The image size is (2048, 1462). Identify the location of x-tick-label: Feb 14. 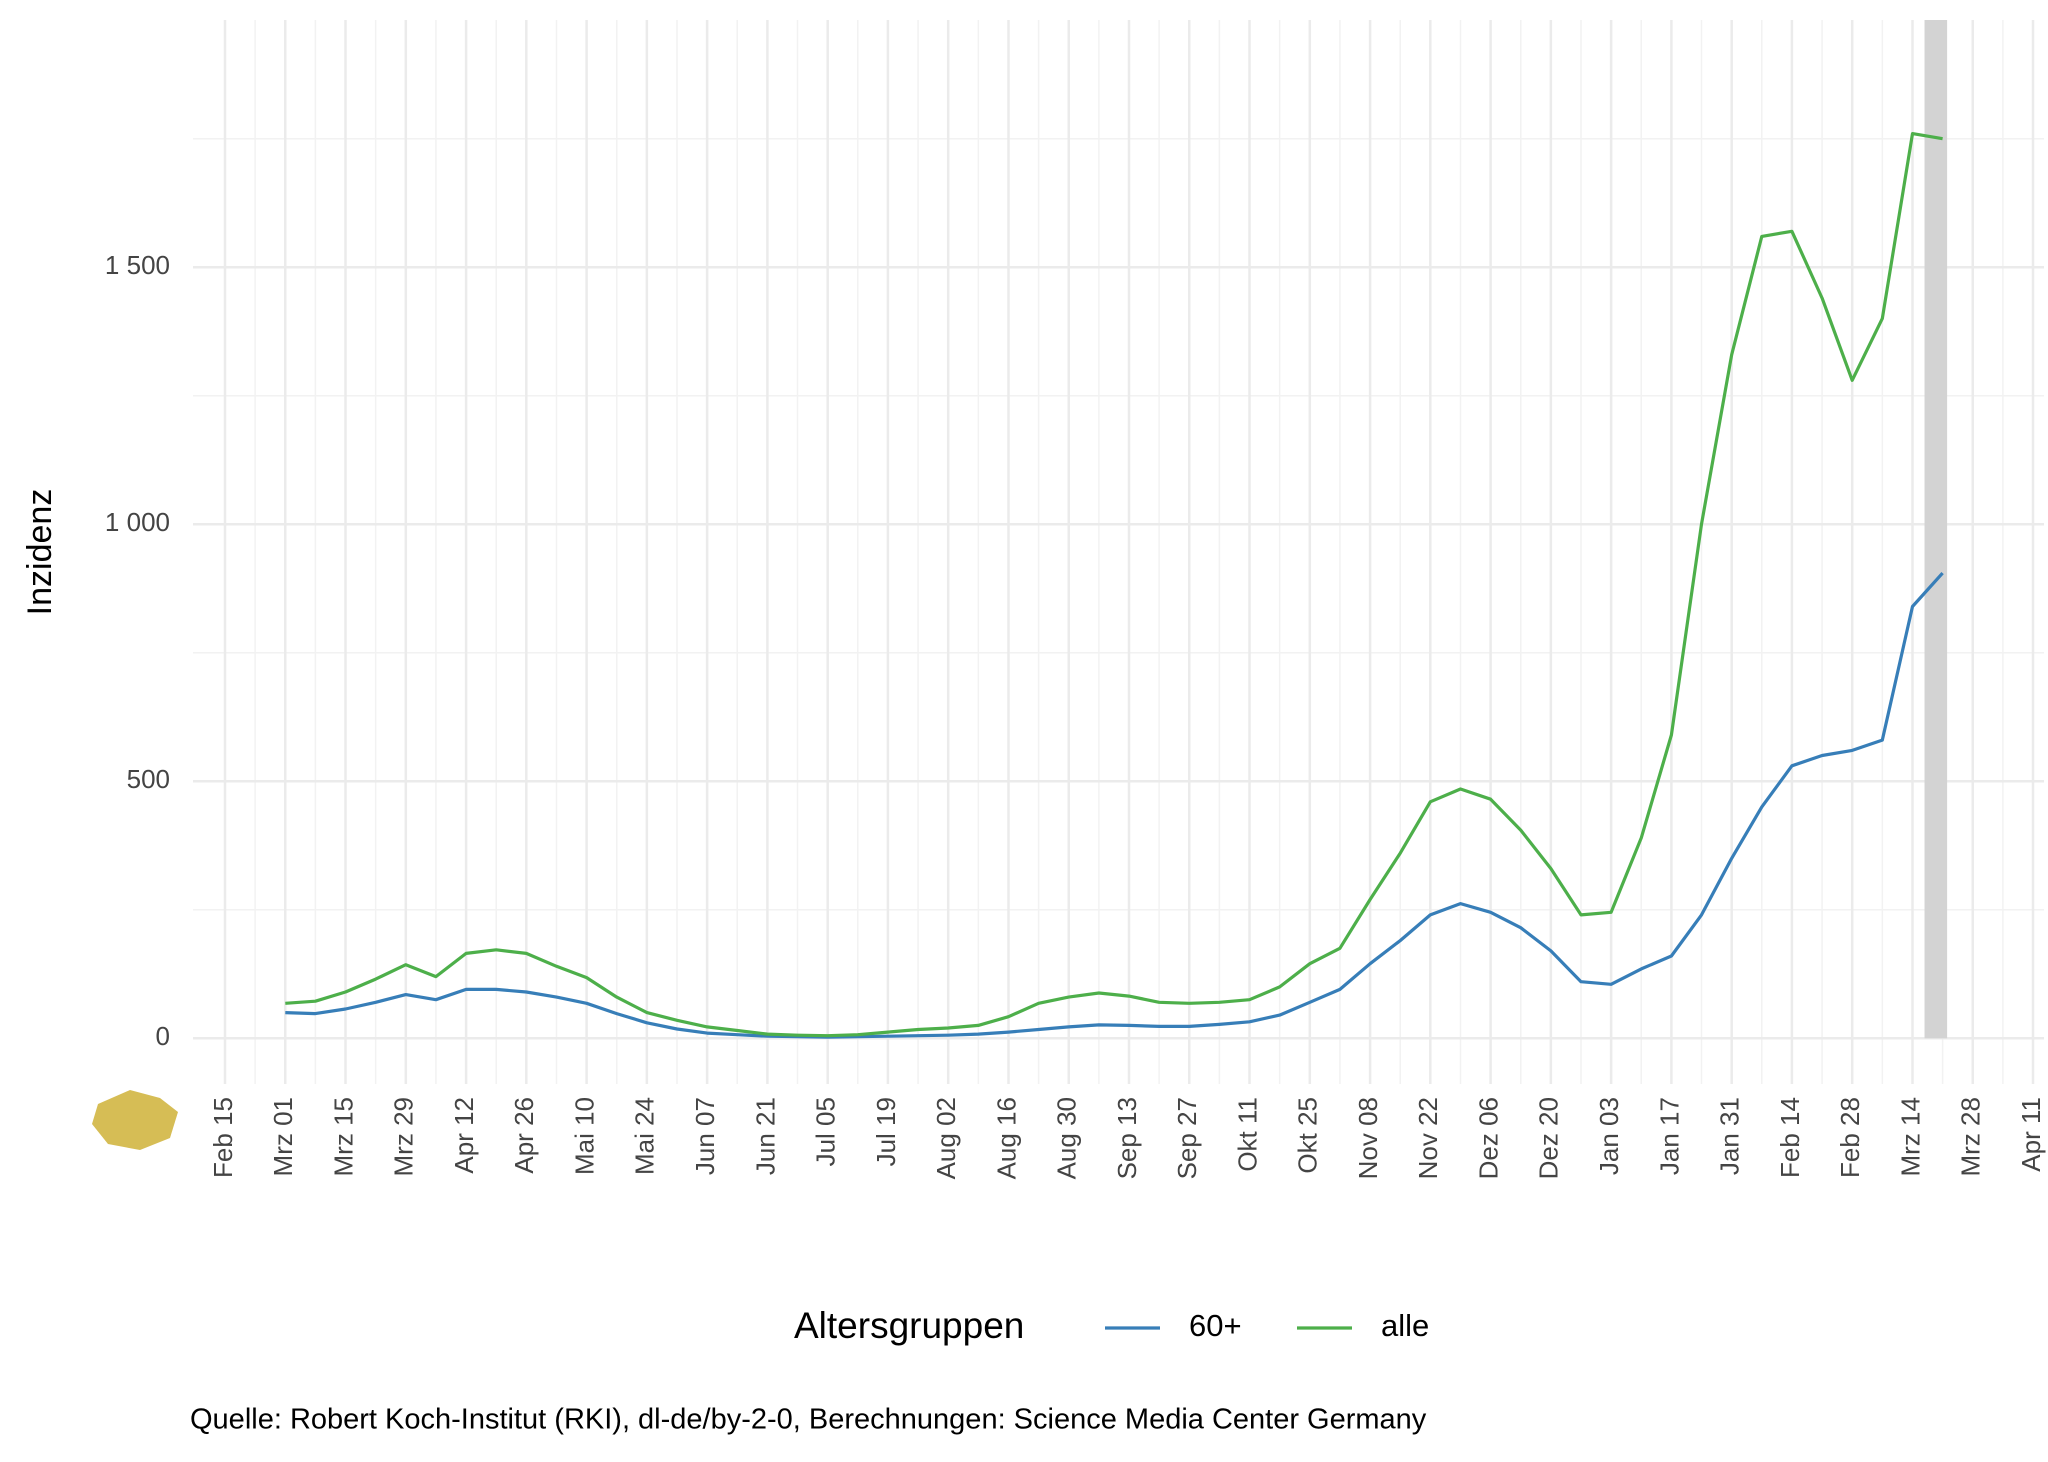
(1790, 1137).